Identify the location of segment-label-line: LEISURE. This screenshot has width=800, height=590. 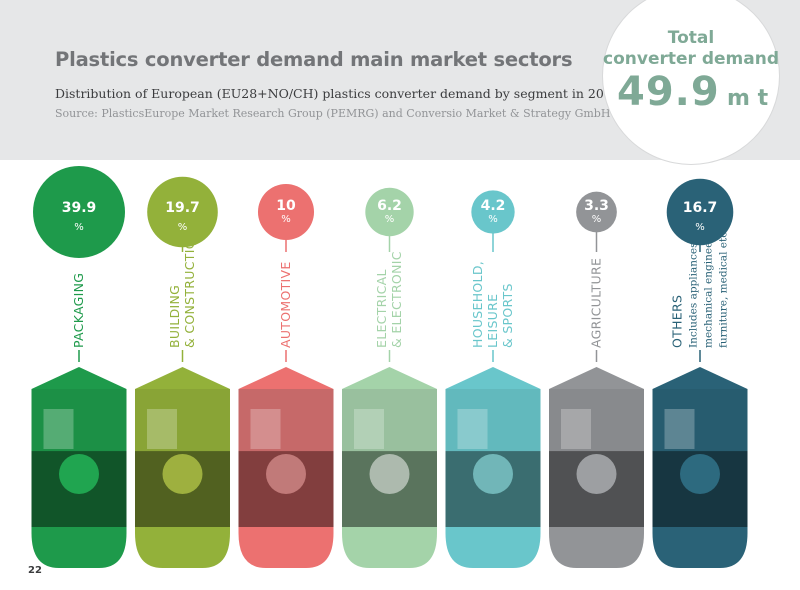
(492, 321).